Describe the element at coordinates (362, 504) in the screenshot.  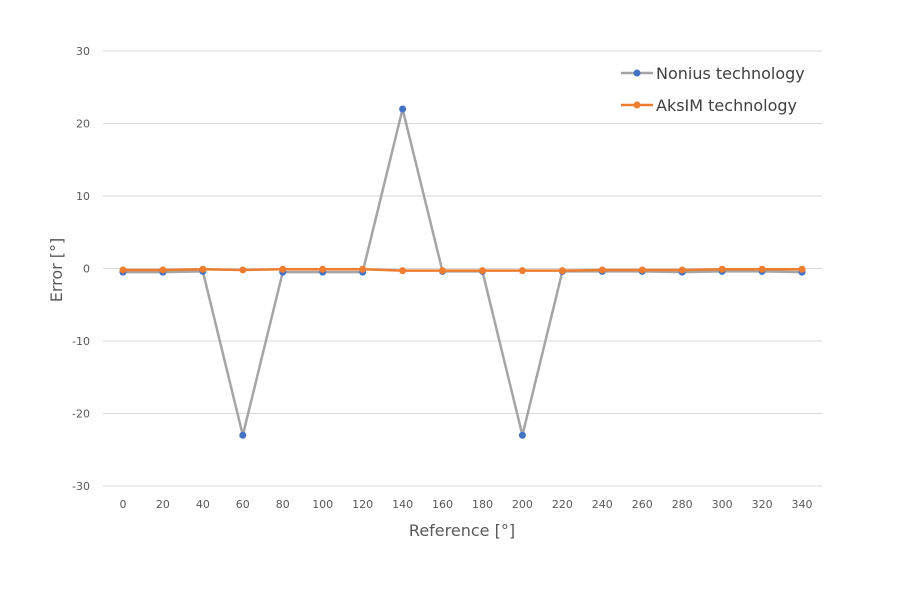
I see `x-tick-label: 120` at that location.